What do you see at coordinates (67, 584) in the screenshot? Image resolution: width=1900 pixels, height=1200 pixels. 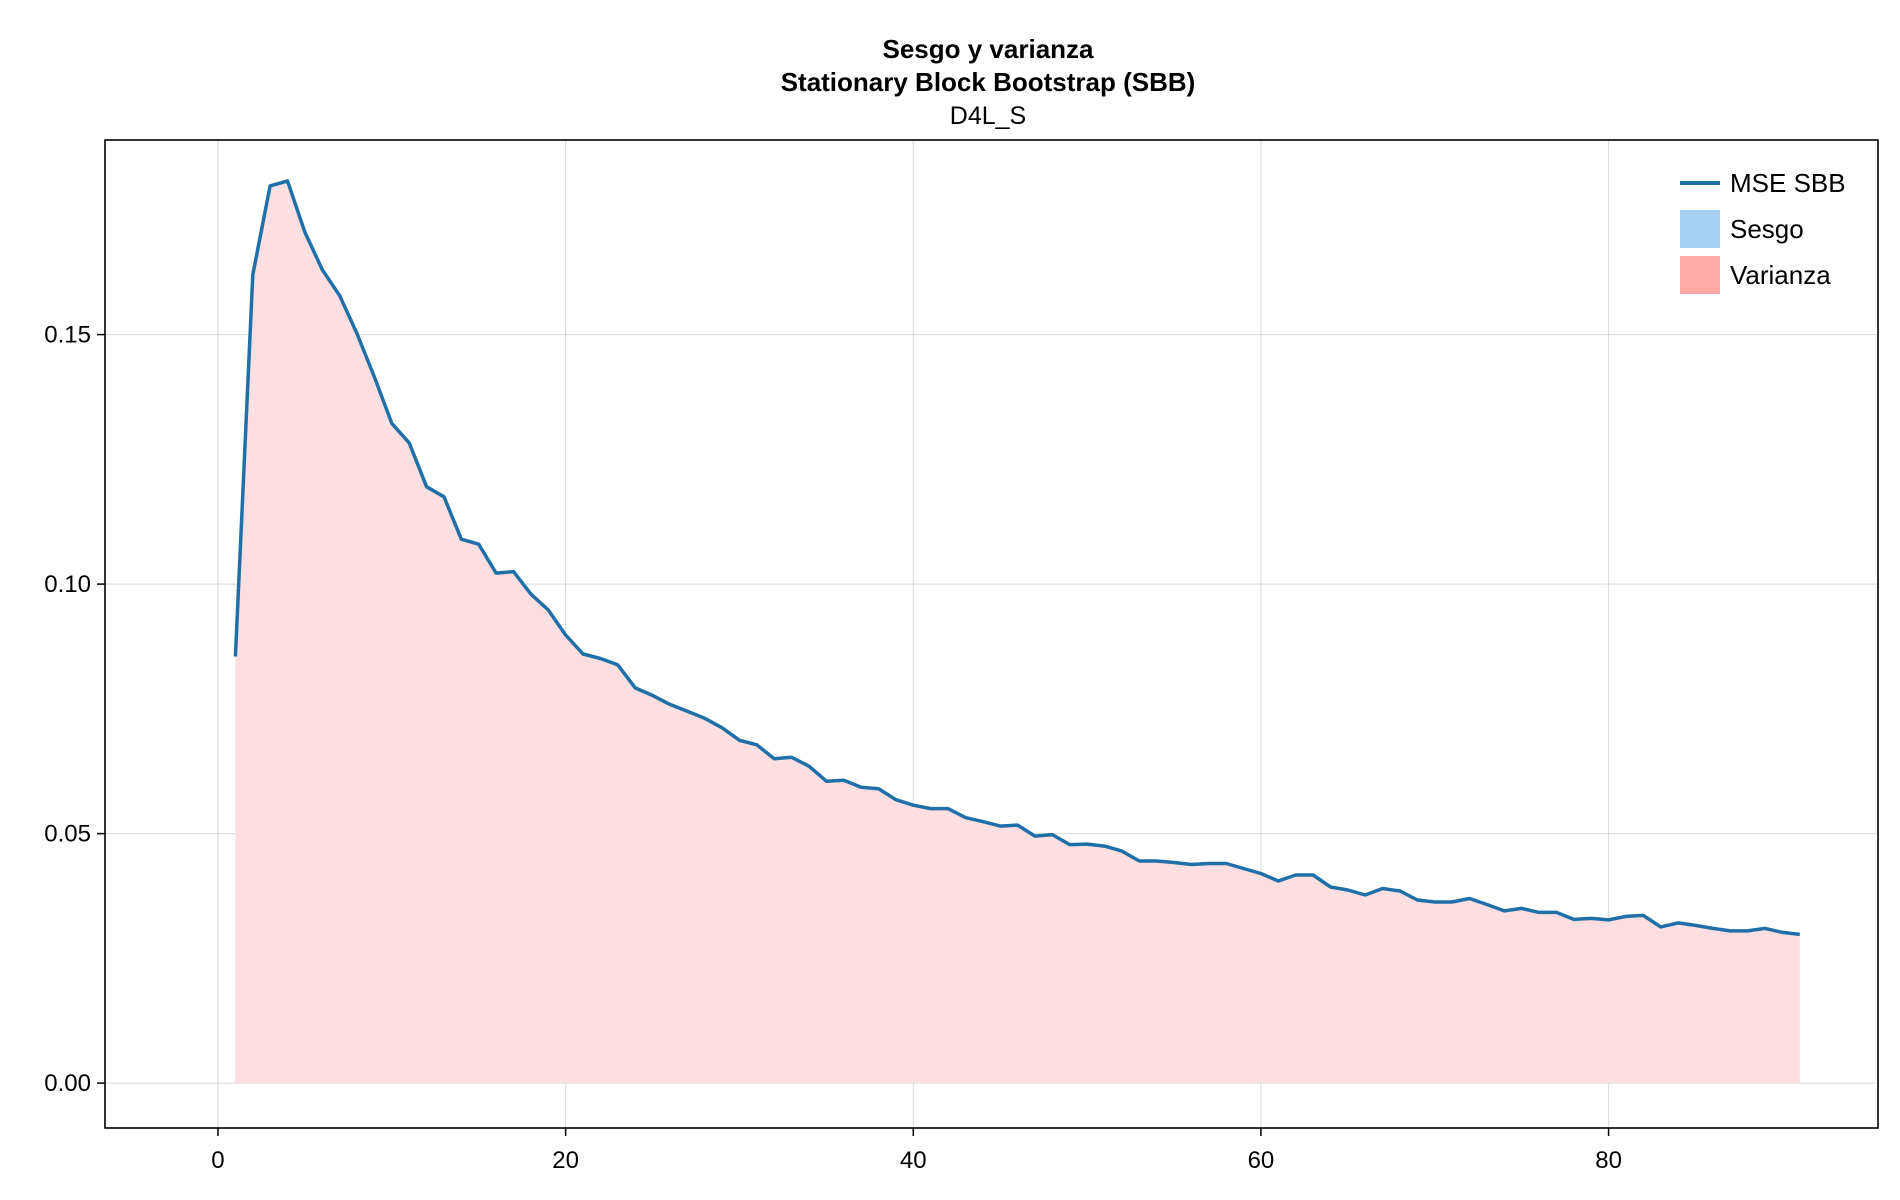 I see `y-tick-label: 0.10` at bounding box center [67, 584].